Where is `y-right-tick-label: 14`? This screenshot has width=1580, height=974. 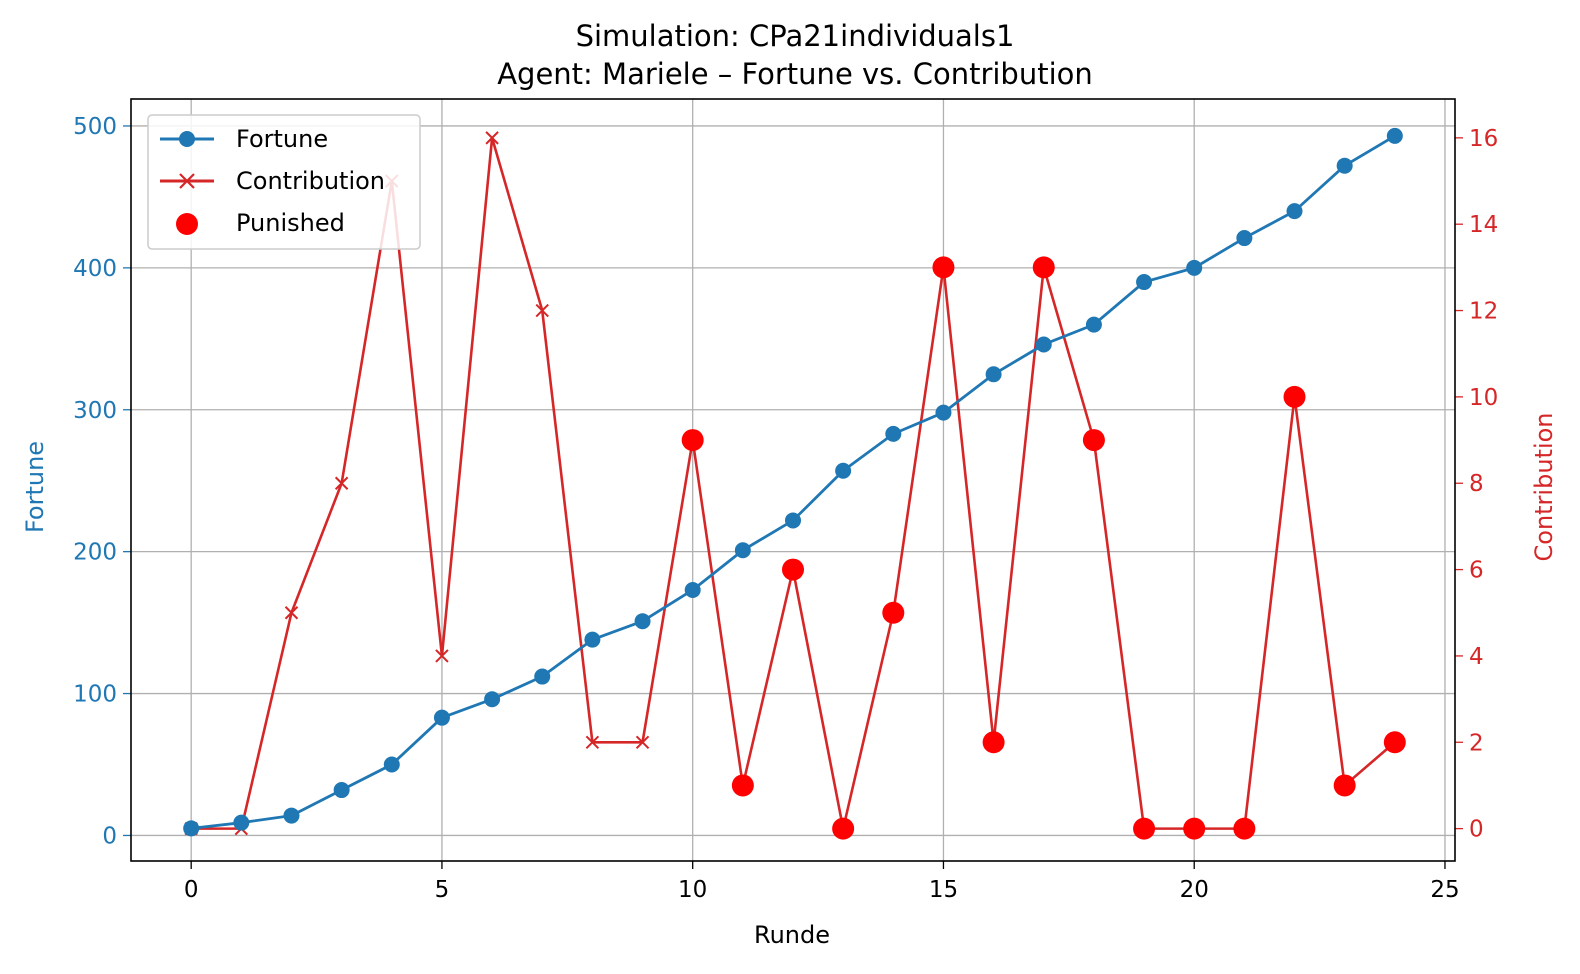 y-right-tick-label: 14 is located at coordinates (1483, 225).